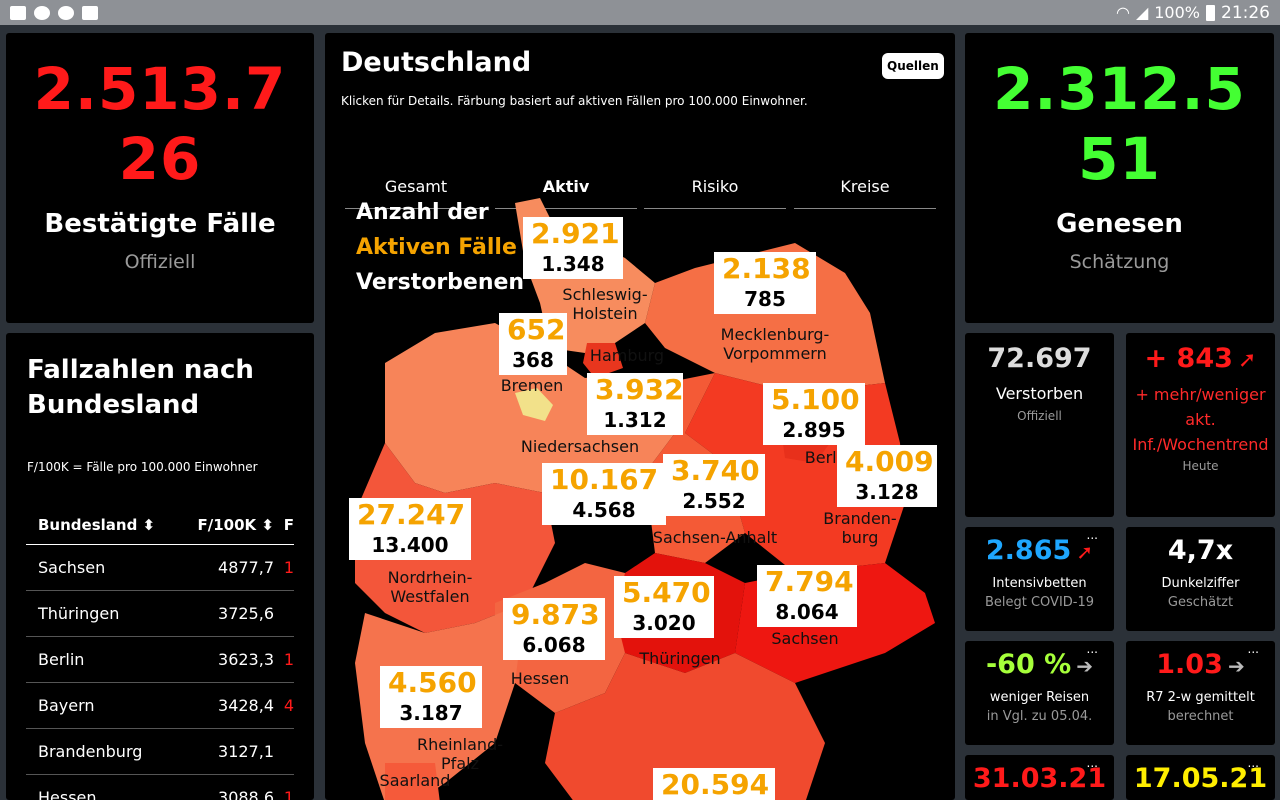  Describe the element at coordinates (913, 66) in the screenshot. I see `sources-button: Quellen` at that location.